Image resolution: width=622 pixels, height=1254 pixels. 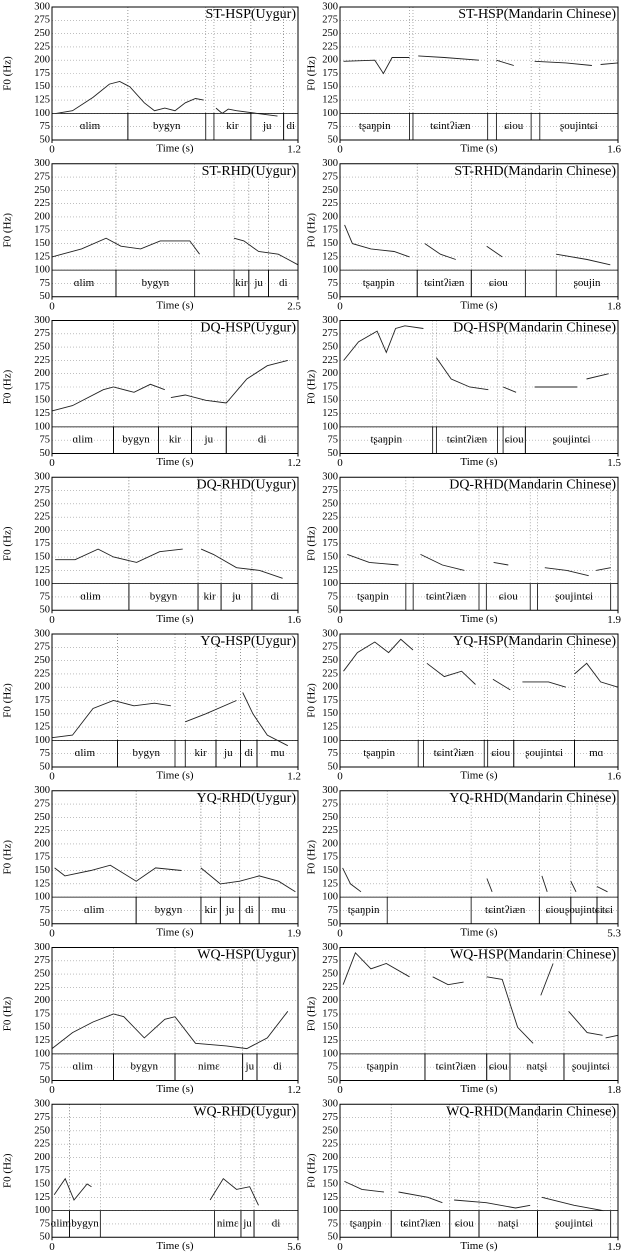 What do you see at coordinates (508, 596) in the screenshot?
I see `segment-label: ɕiou` at bounding box center [508, 596].